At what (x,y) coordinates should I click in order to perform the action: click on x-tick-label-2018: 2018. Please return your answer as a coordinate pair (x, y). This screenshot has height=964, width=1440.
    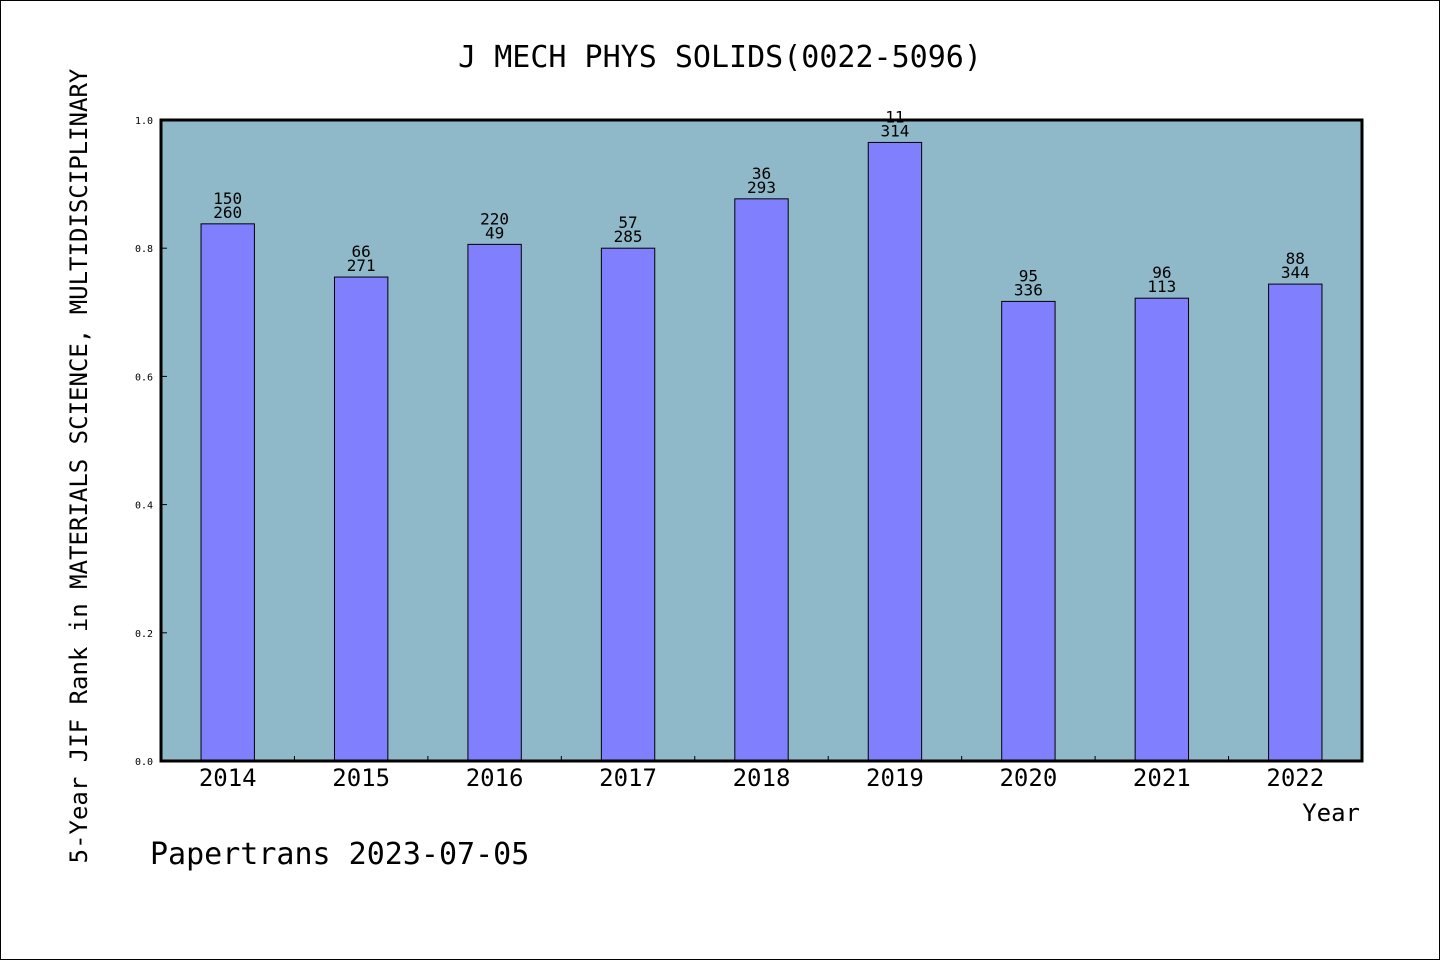
    Looking at the image, I should click on (762, 778).